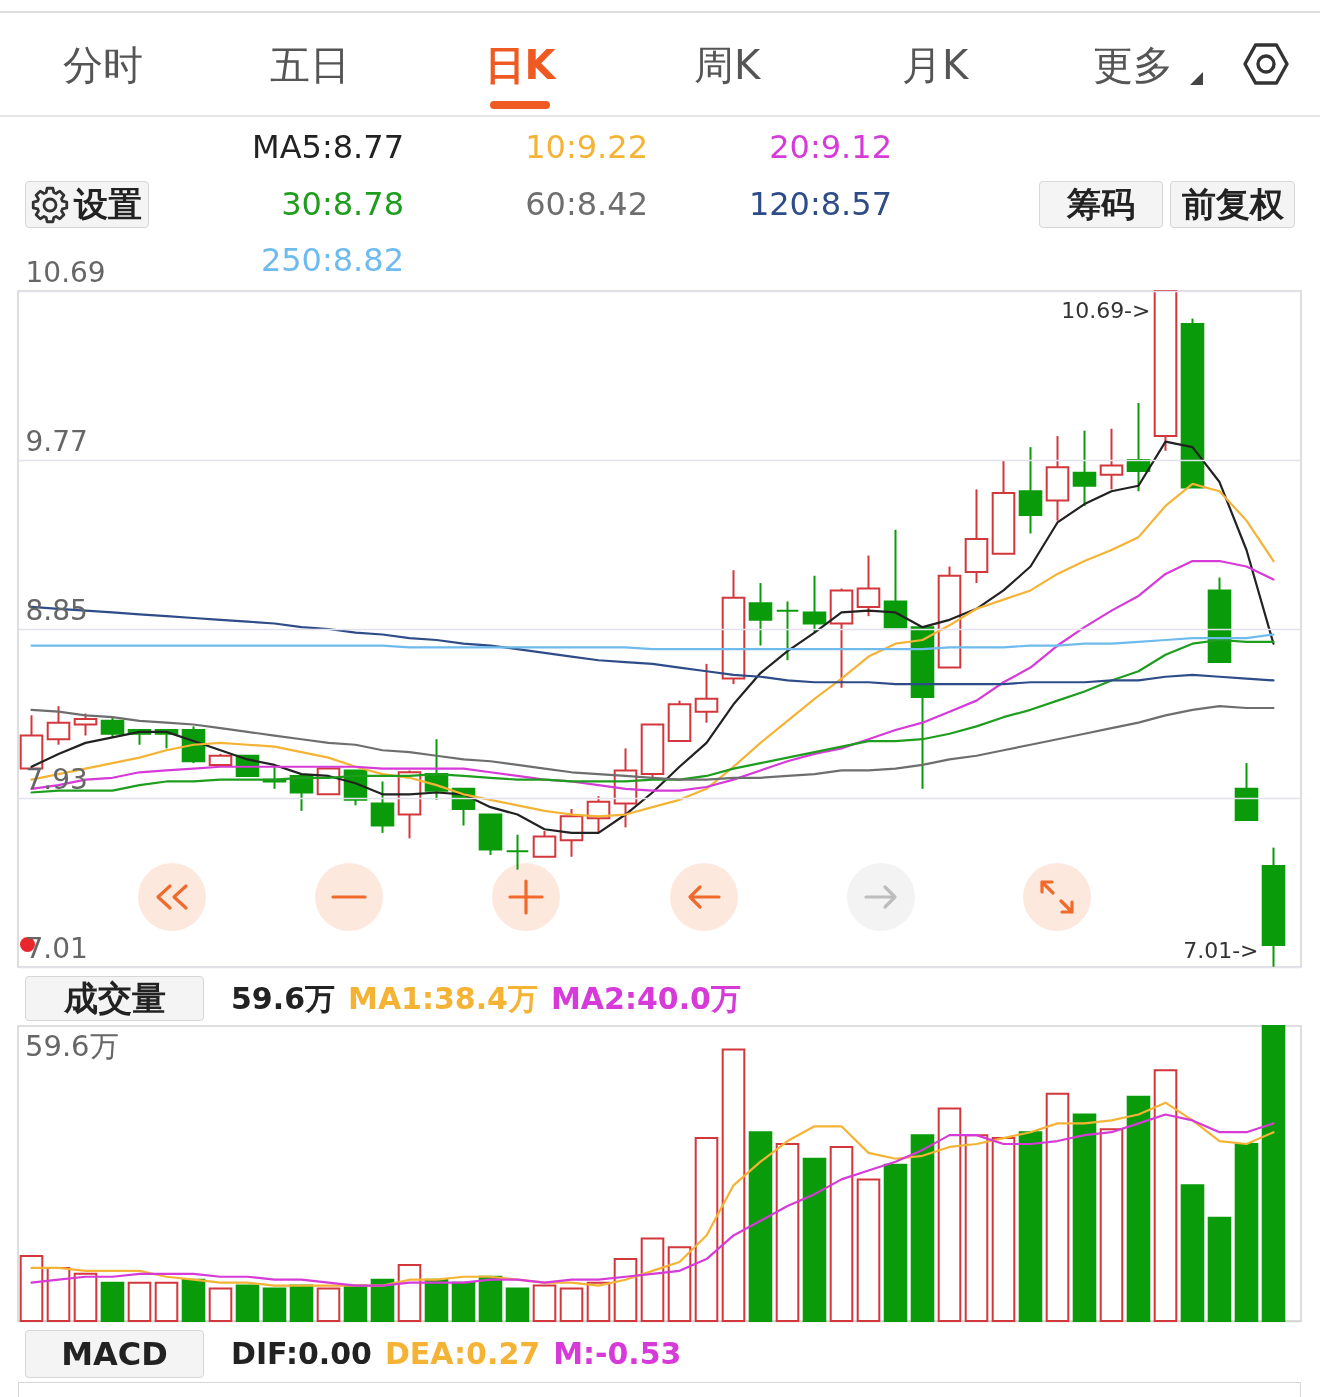 The image size is (1320, 1397). I want to click on text: 前复权, so click(1232, 204).